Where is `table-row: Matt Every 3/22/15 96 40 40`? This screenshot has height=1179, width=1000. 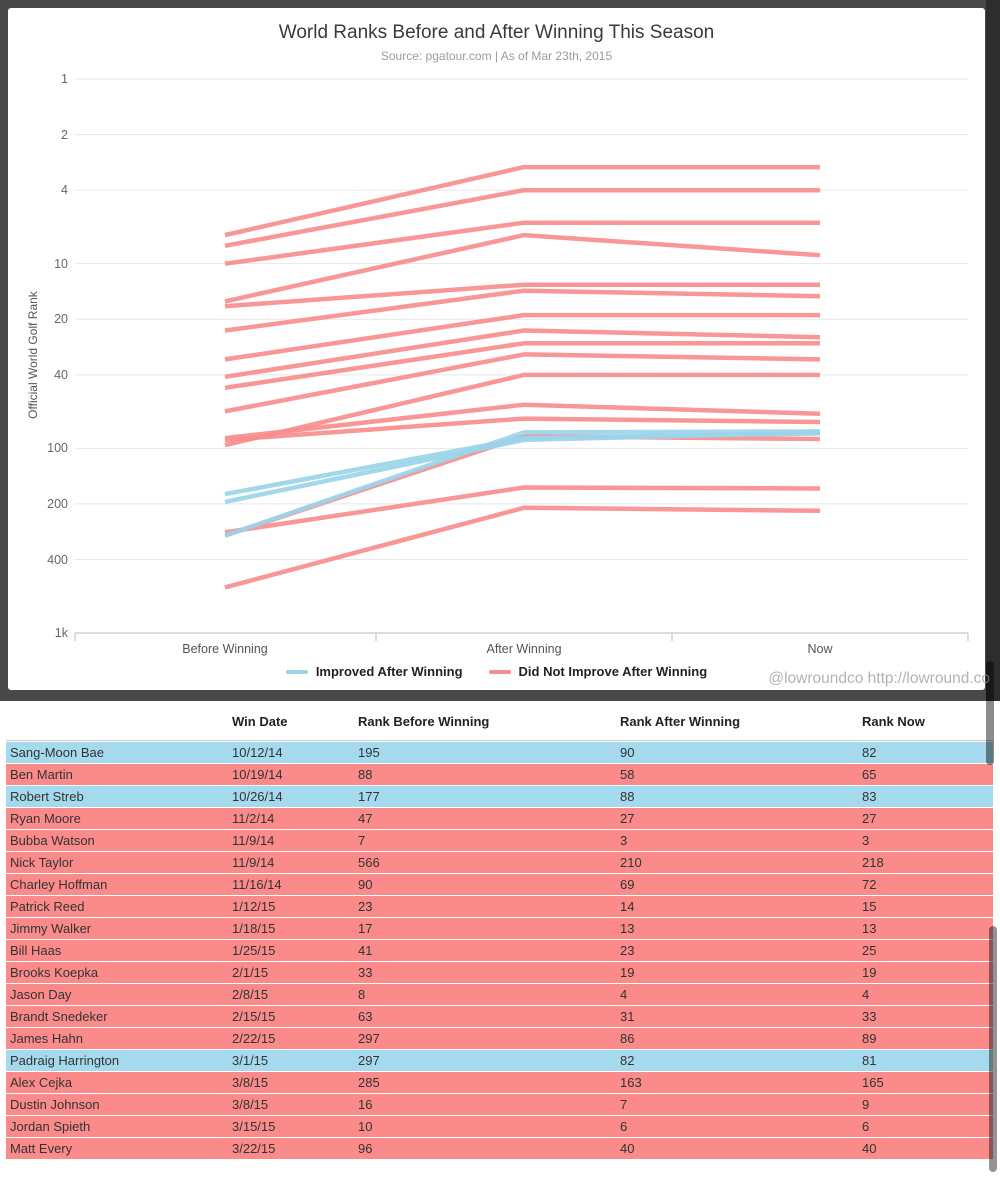
table-row: Matt Every 3/22/15 96 40 40 is located at coordinates (499, 1148).